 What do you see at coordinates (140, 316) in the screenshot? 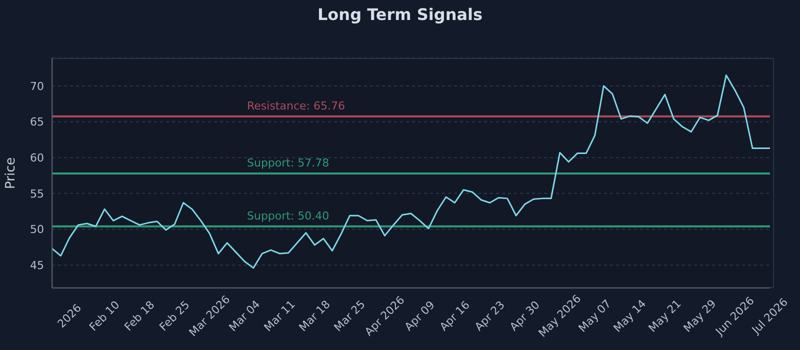
I see `x-tick-label: Feb 18` at bounding box center [140, 316].